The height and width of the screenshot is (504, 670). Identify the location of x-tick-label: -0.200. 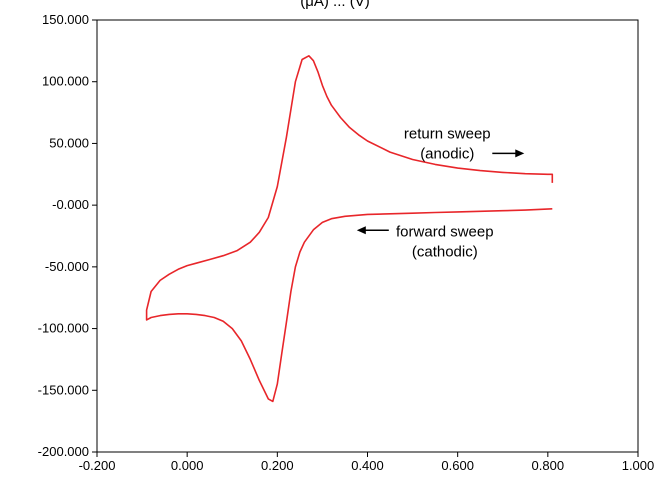
(97, 465).